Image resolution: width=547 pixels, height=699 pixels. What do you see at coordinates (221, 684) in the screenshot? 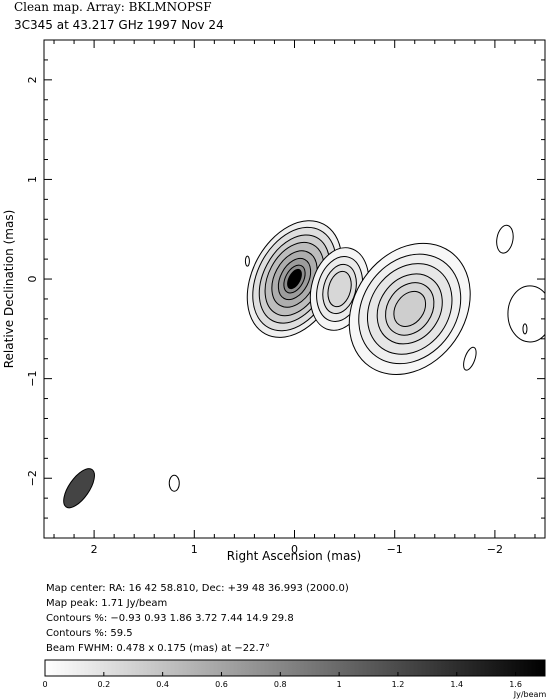
I see `colorbar-tick-label: 0.6` at bounding box center [221, 684].